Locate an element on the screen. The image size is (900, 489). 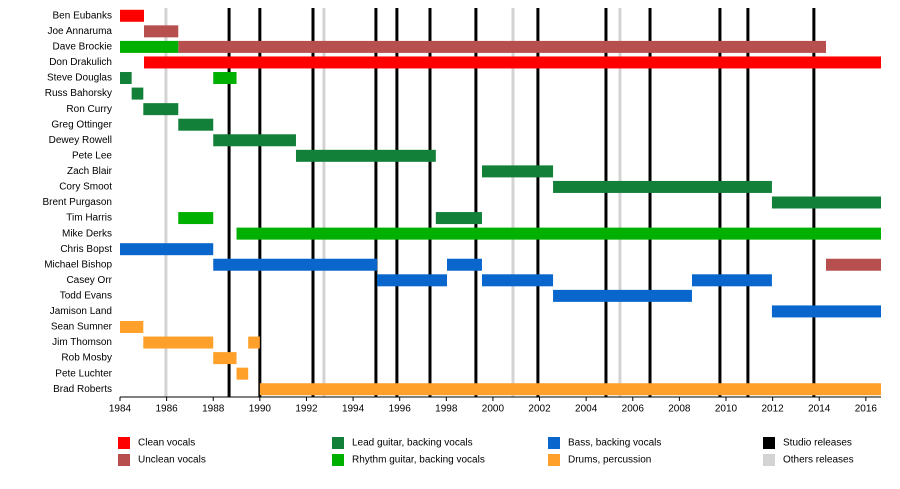
legend-label: Unclean vocals is located at coordinates (172, 460).